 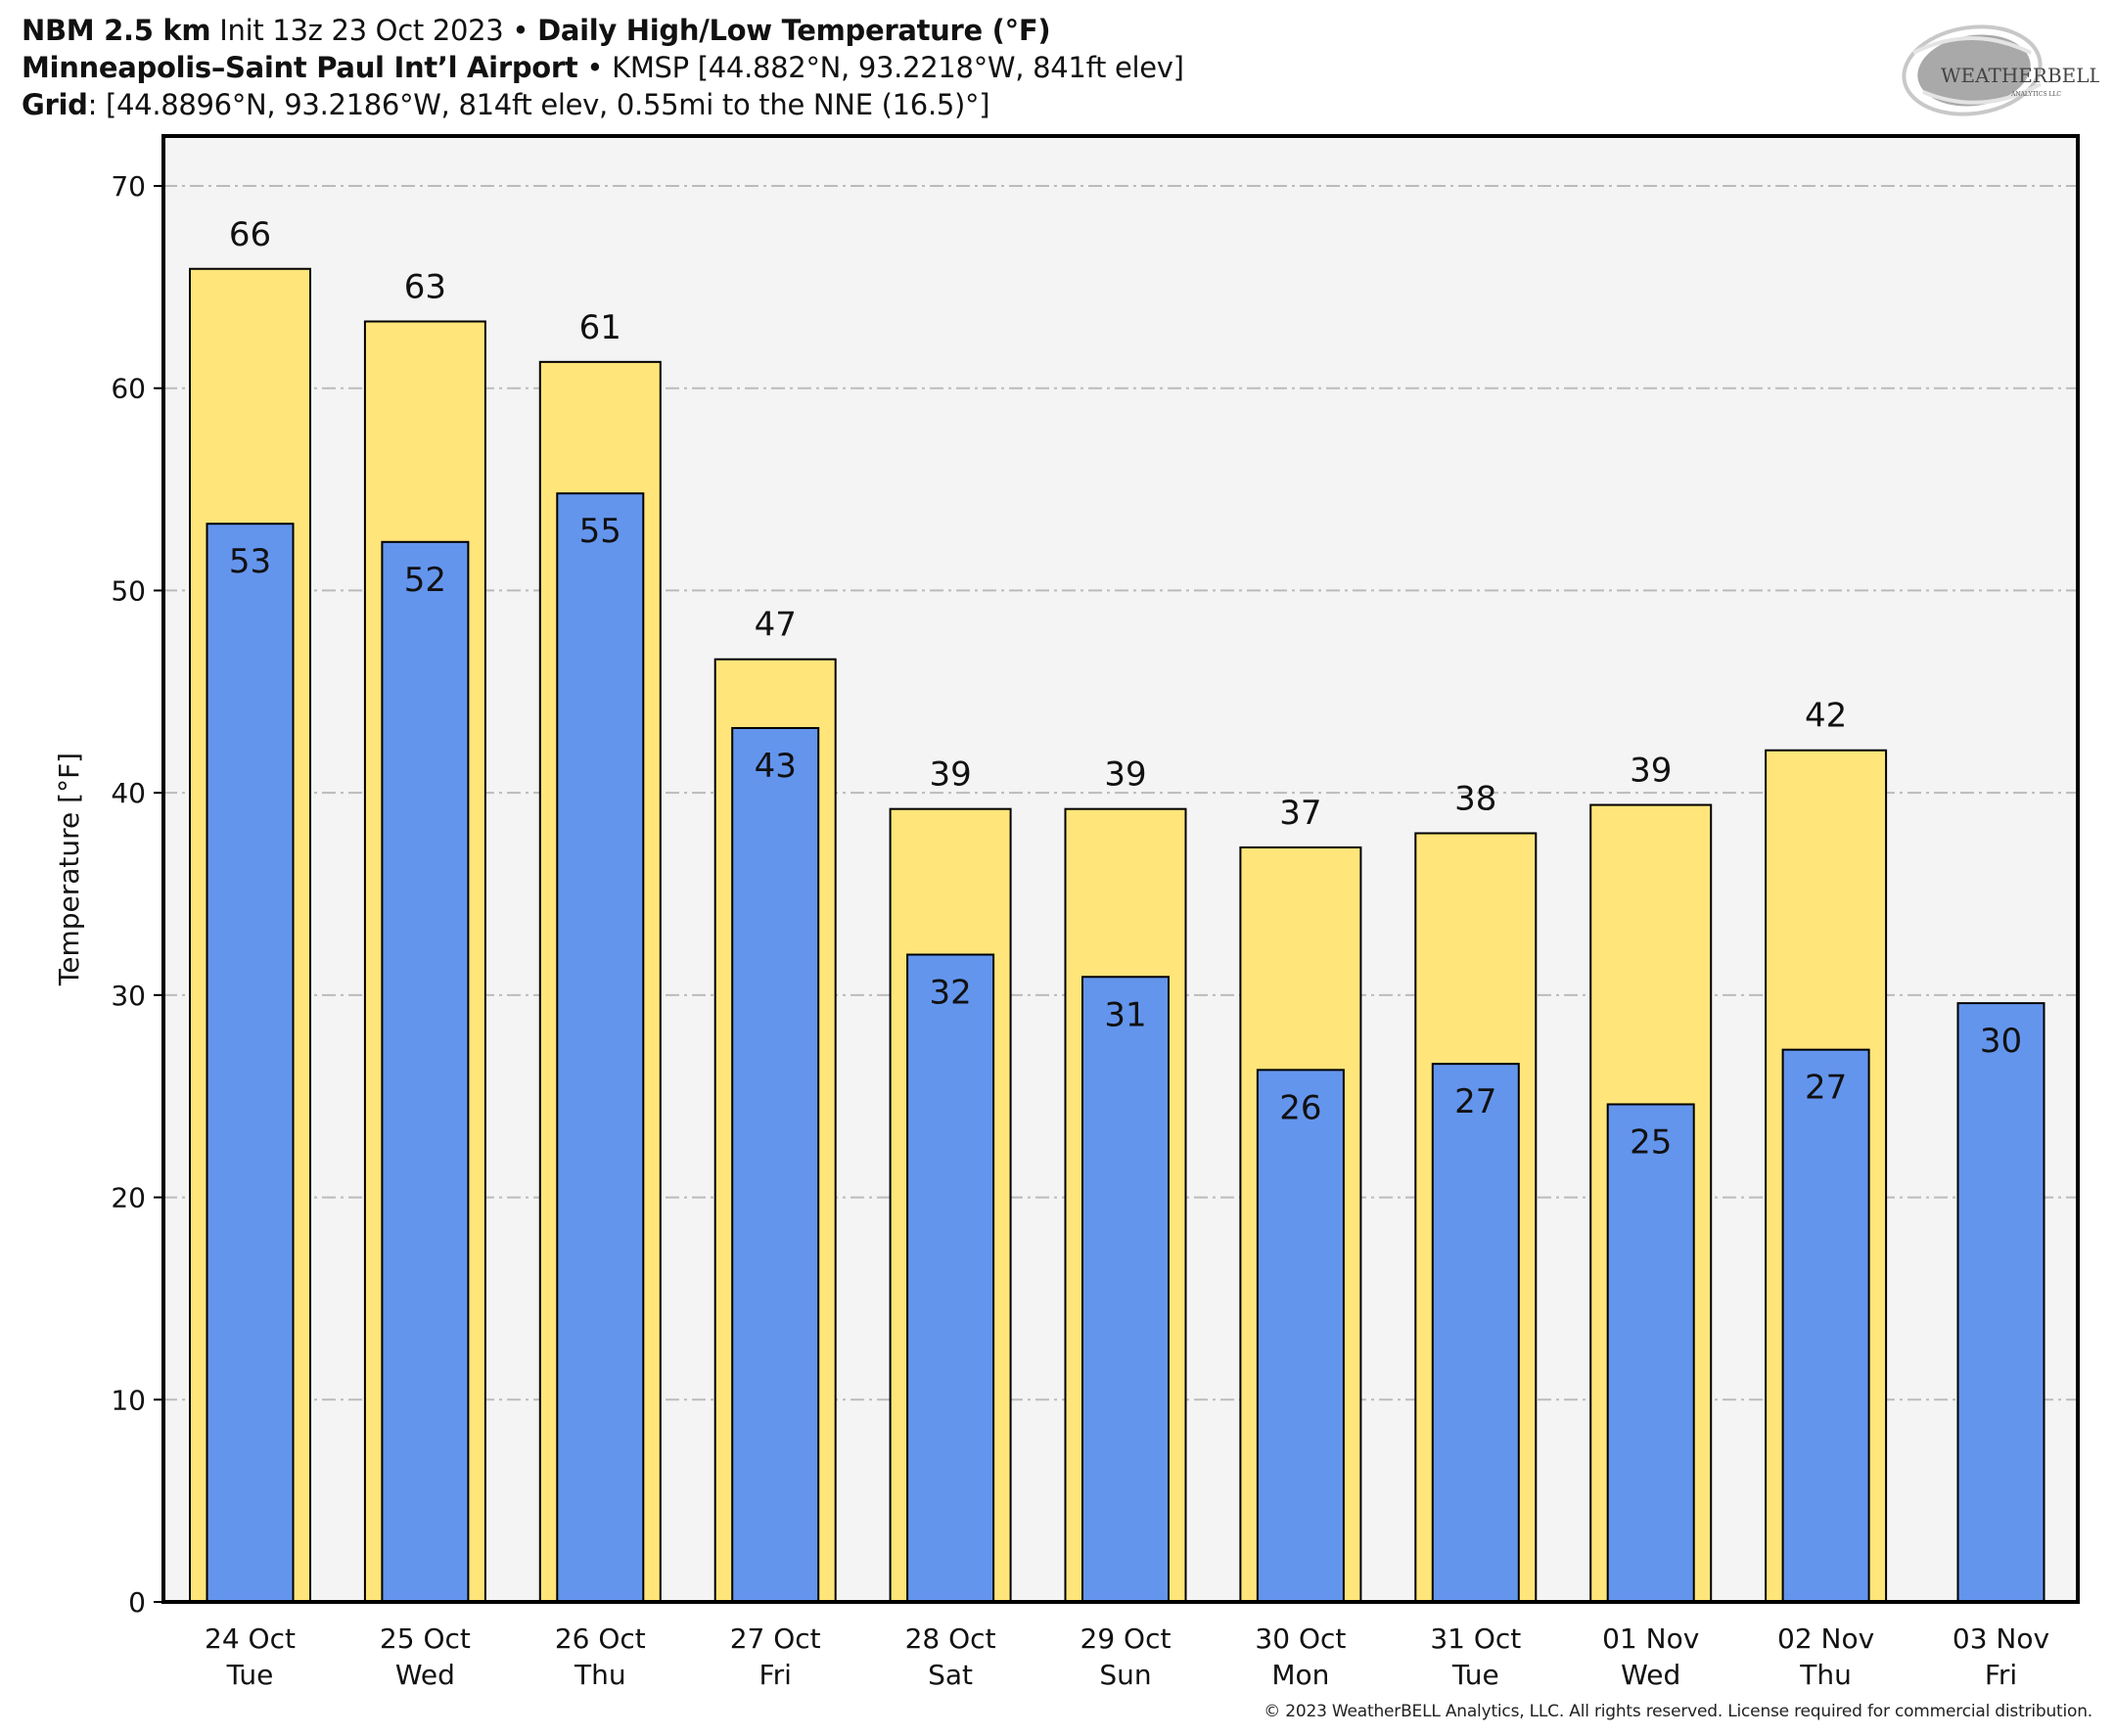 What do you see at coordinates (776, 626) in the screenshot?
I see `high-value-label: 47` at bounding box center [776, 626].